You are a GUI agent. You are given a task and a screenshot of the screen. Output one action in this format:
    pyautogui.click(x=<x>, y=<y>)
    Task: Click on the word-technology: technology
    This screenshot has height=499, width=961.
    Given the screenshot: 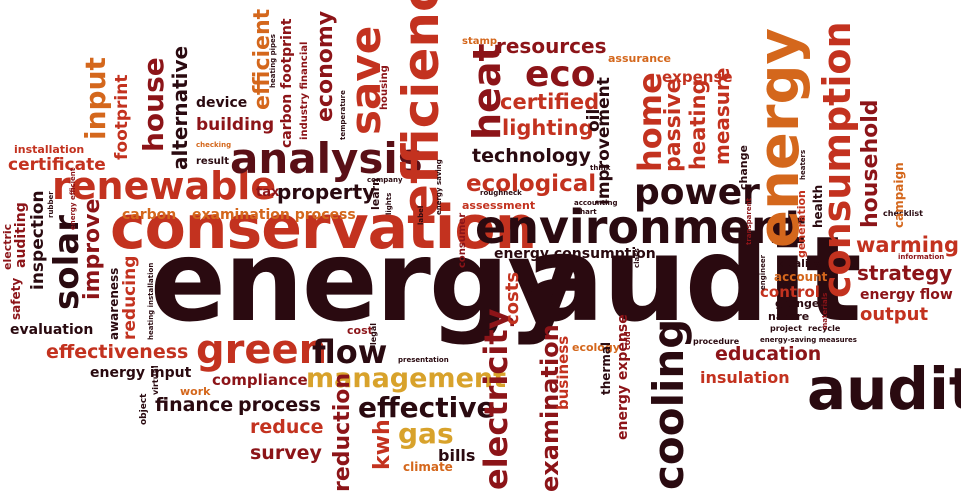 What is the action you would take?
    pyautogui.click(x=531, y=156)
    